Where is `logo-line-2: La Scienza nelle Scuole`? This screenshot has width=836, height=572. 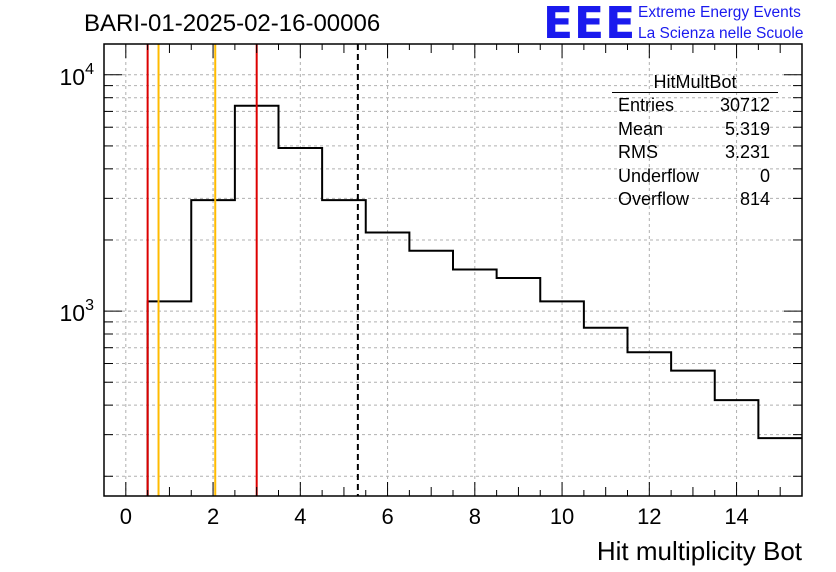
logo-line-2: La Scienza nelle Scuole is located at coordinates (721, 33).